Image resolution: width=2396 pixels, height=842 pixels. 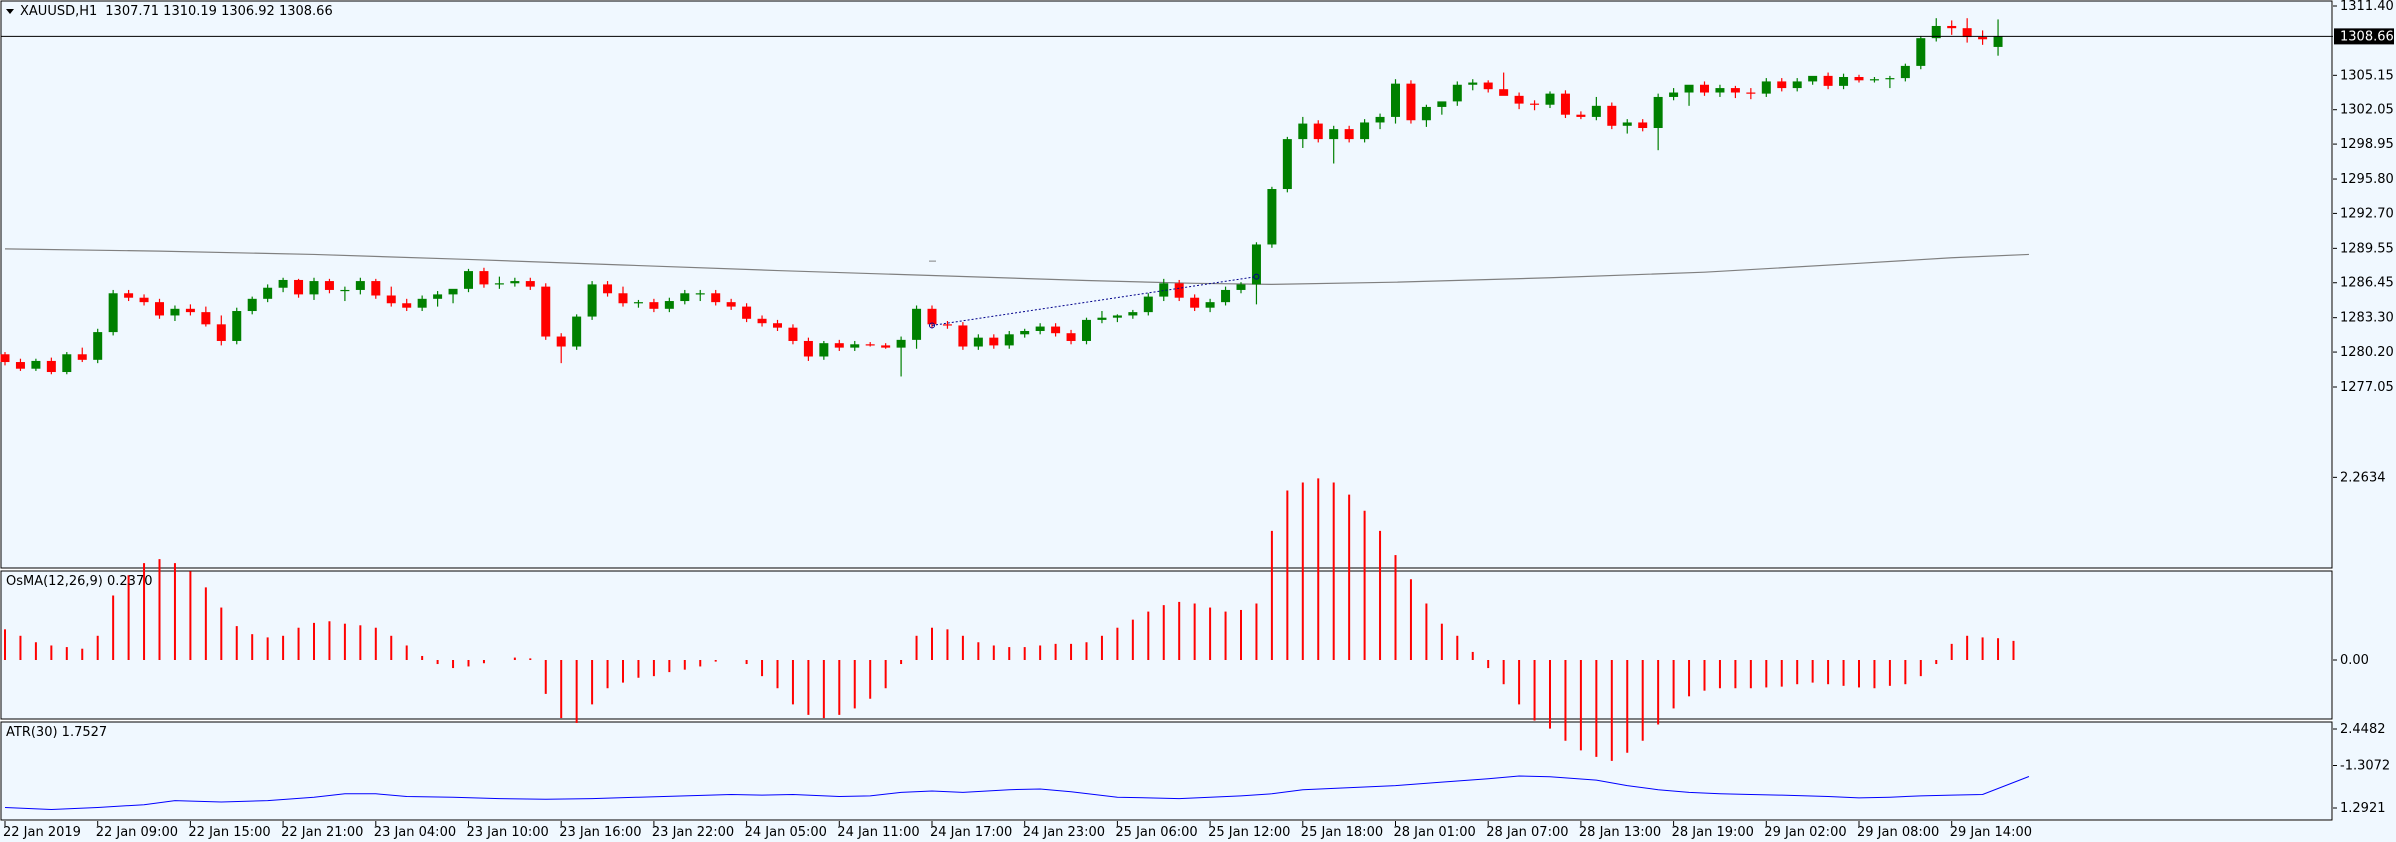 What do you see at coordinates (56, 732) in the screenshot?
I see `atr-label: ATR(30) 1.7527` at bounding box center [56, 732].